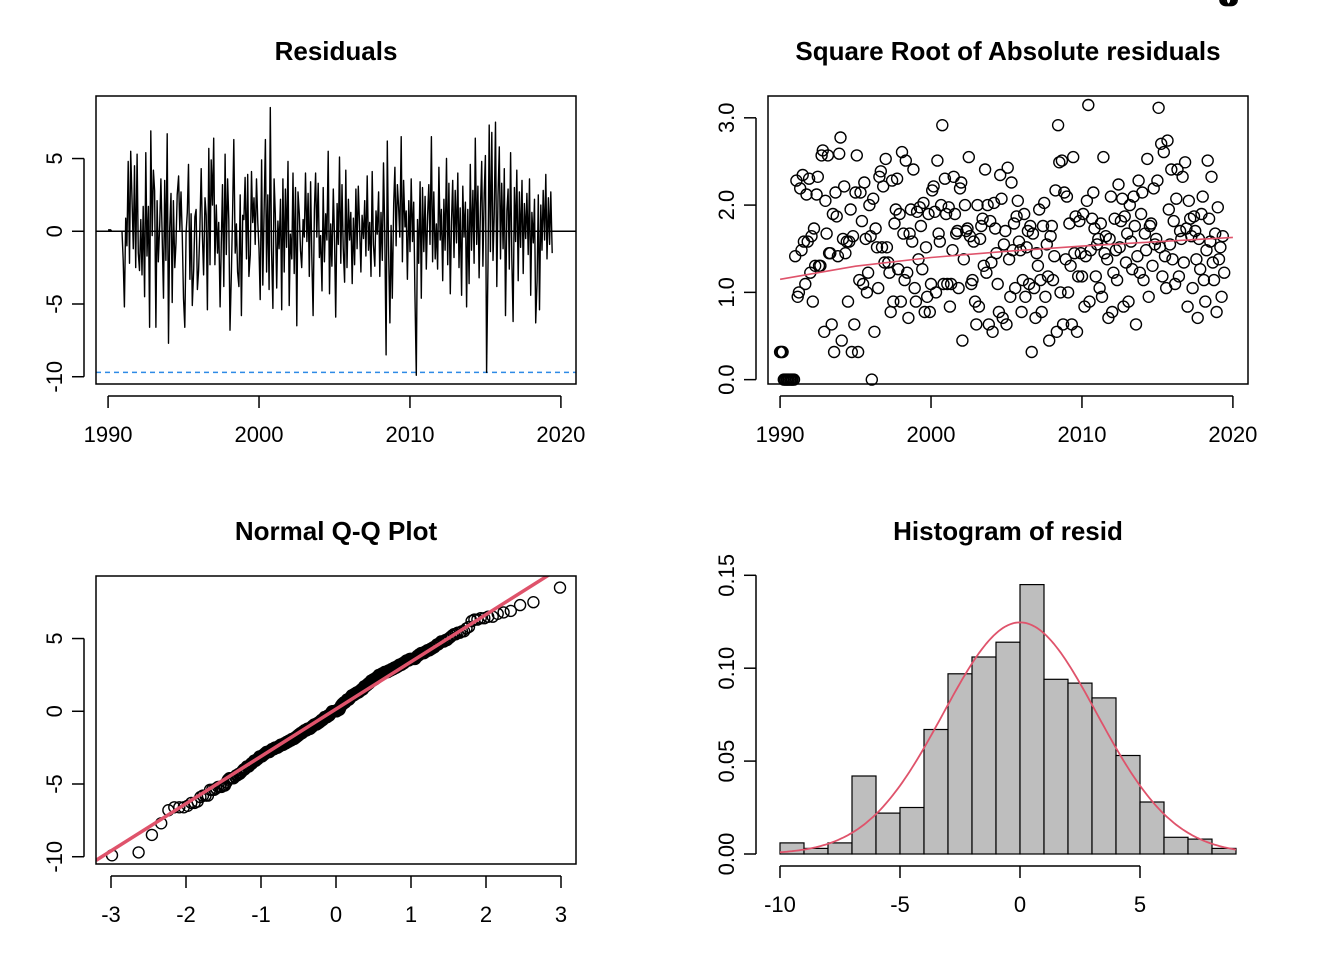 This screenshot has width=1344, height=960. Describe the element at coordinates (780, 434) in the screenshot. I see `x-tick-label: 1990` at that location.